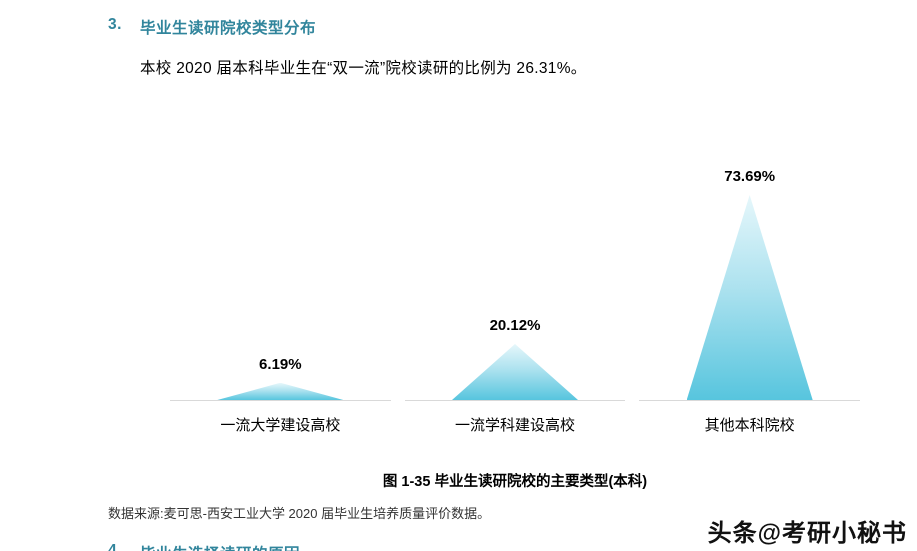 Image resolution: width=917 pixels, height=551 pixels. I want to click on category-label: 一流大学建设高校, so click(280, 425).